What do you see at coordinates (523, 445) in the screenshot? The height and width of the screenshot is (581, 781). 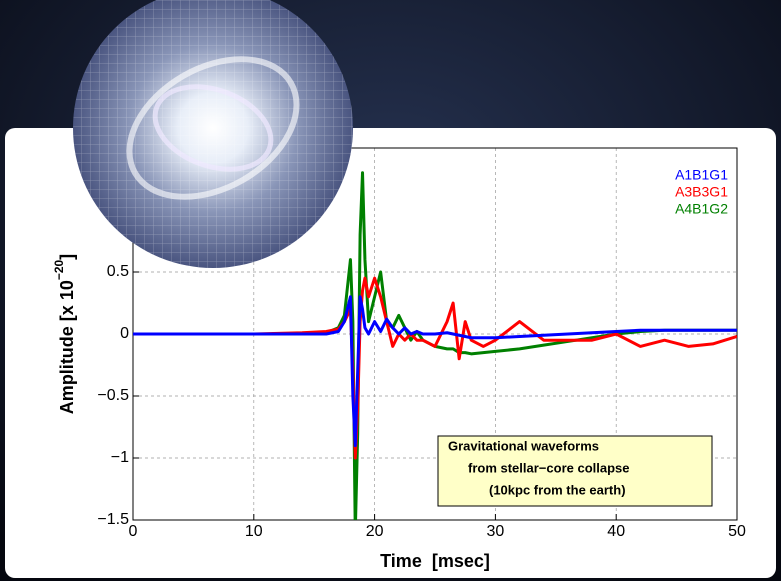 I see `annotation: Gravitational waveforms` at bounding box center [523, 445].